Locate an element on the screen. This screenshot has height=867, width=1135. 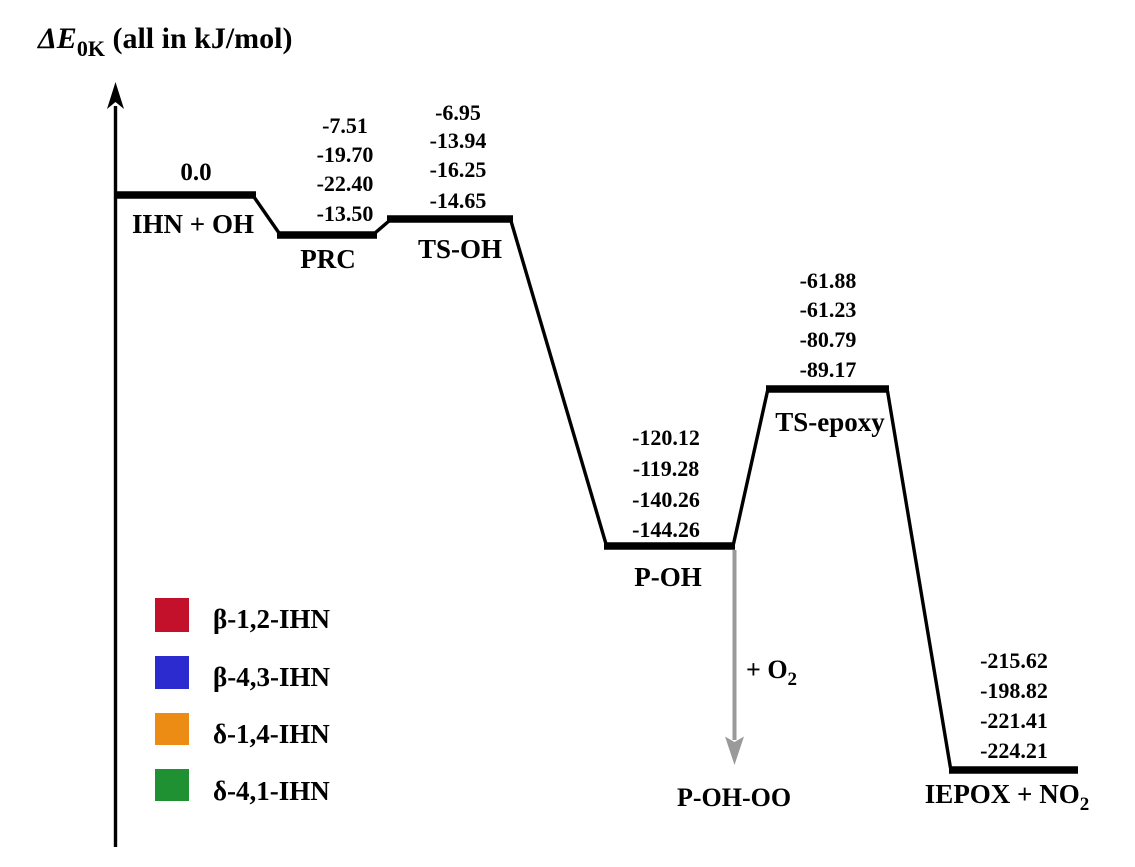
connector-p-oh-ts-epoxy is located at coordinates (750, 467).